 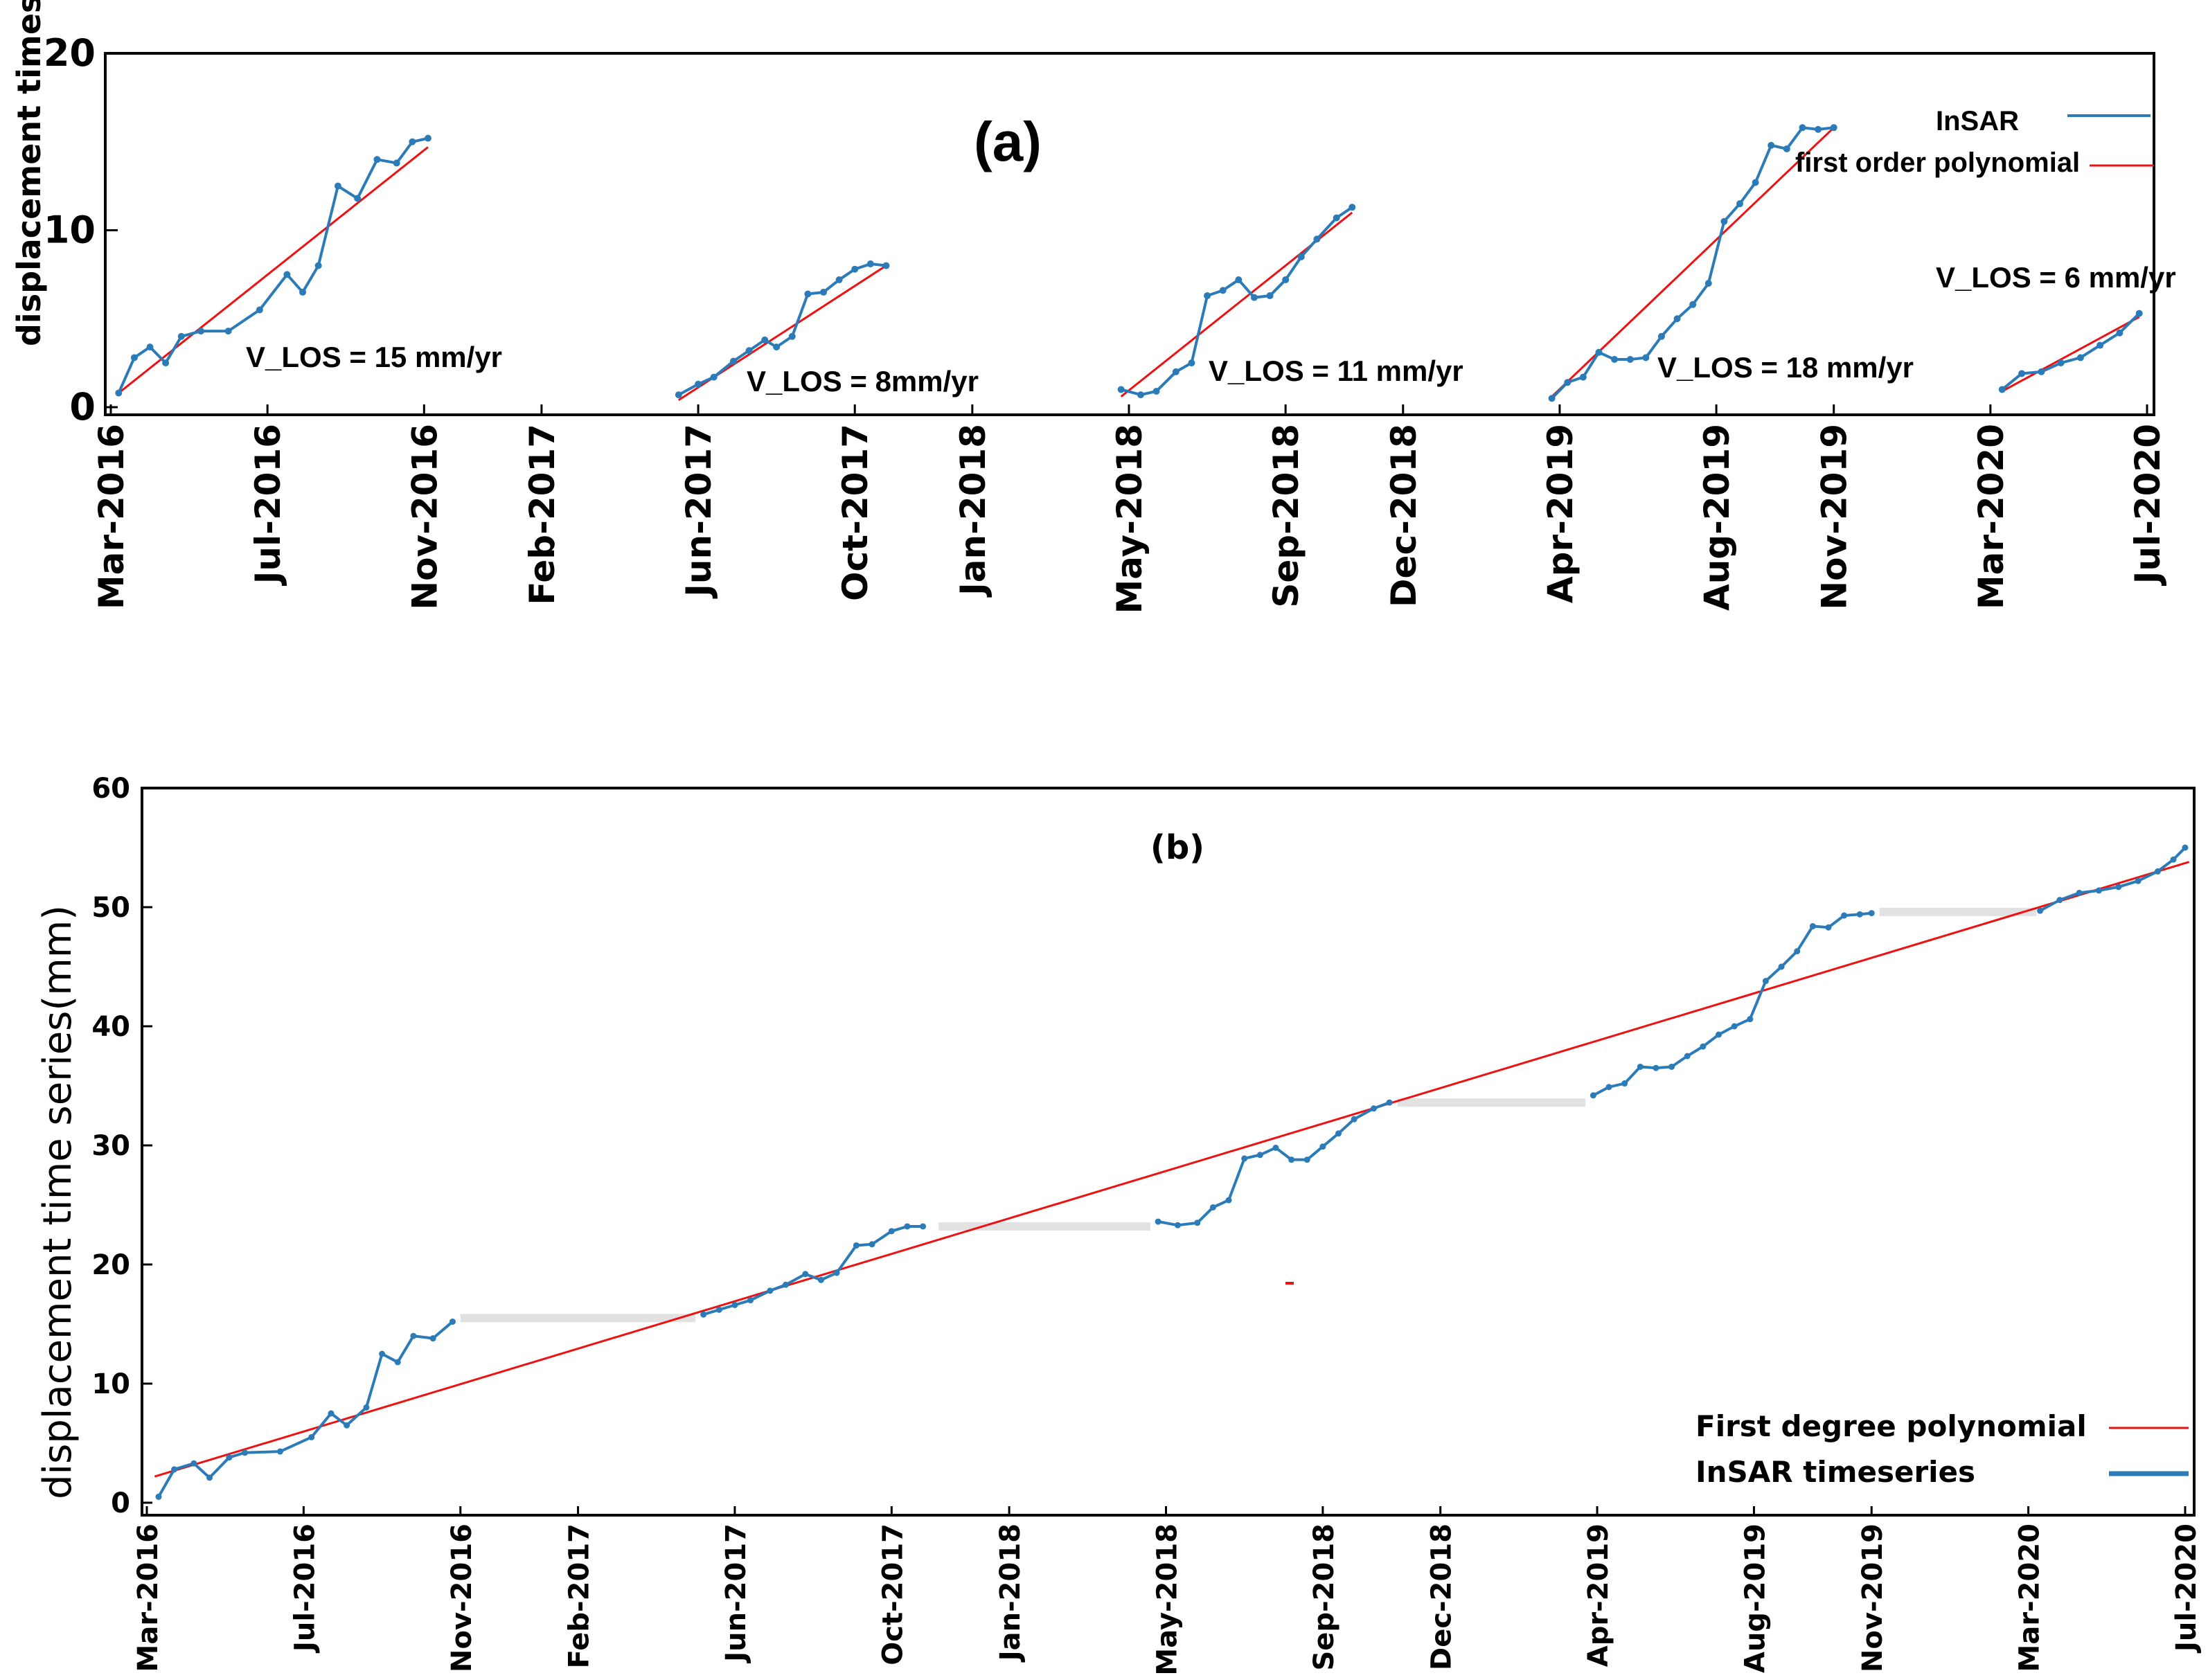 I want to click on b-ytick-label: 20, so click(x=111, y=1265).